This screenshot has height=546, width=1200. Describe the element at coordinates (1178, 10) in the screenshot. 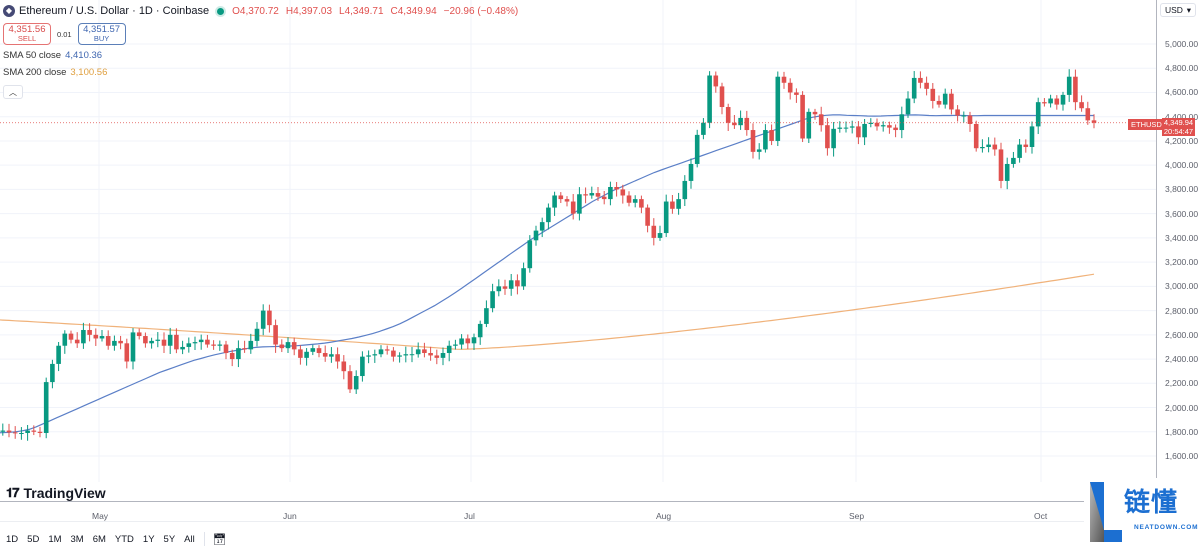

I see `currency-selector: USD ▾` at that location.